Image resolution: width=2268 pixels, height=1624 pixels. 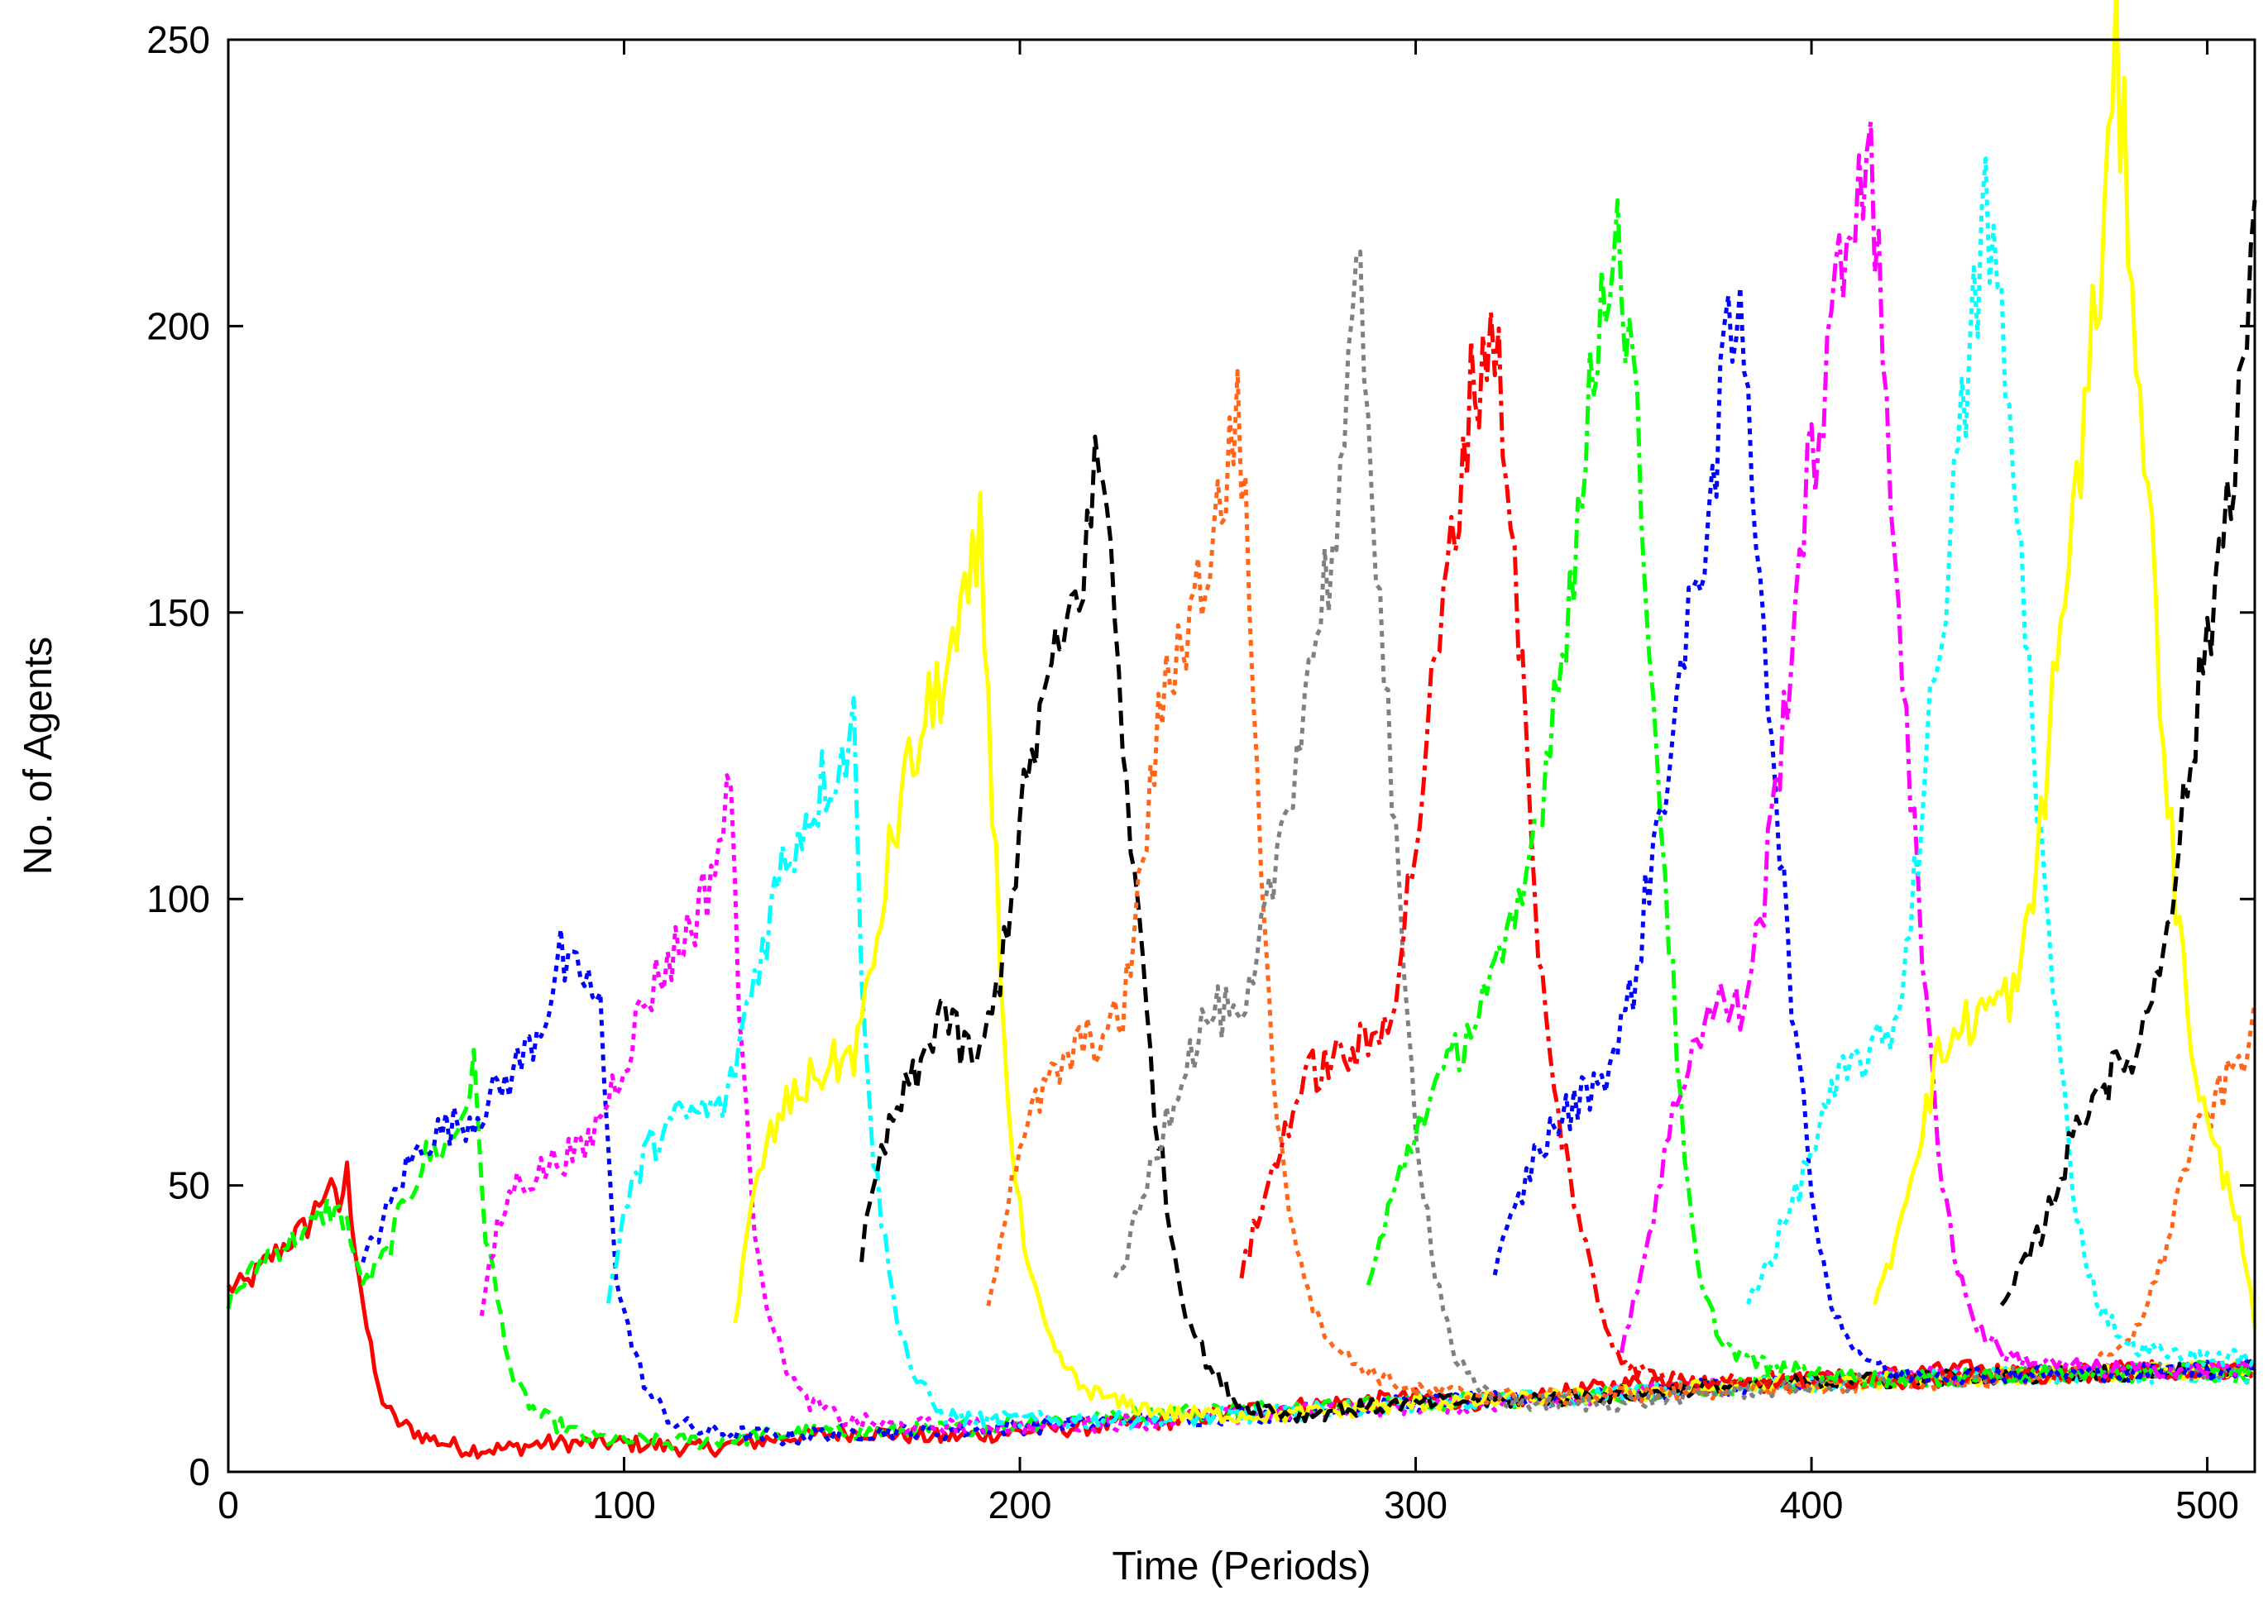 What do you see at coordinates (1241, 1566) in the screenshot?
I see `x-axis-title: Time (Periods)` at bounding box center [1241, 1566].